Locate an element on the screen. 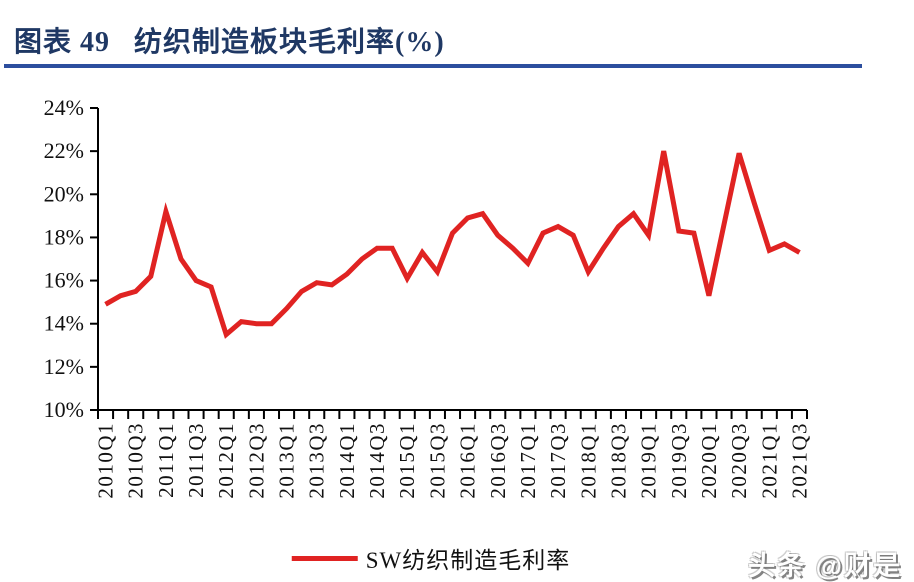  x-axis-tick-label: 2014Q3 is located at coordinates (377, 460).